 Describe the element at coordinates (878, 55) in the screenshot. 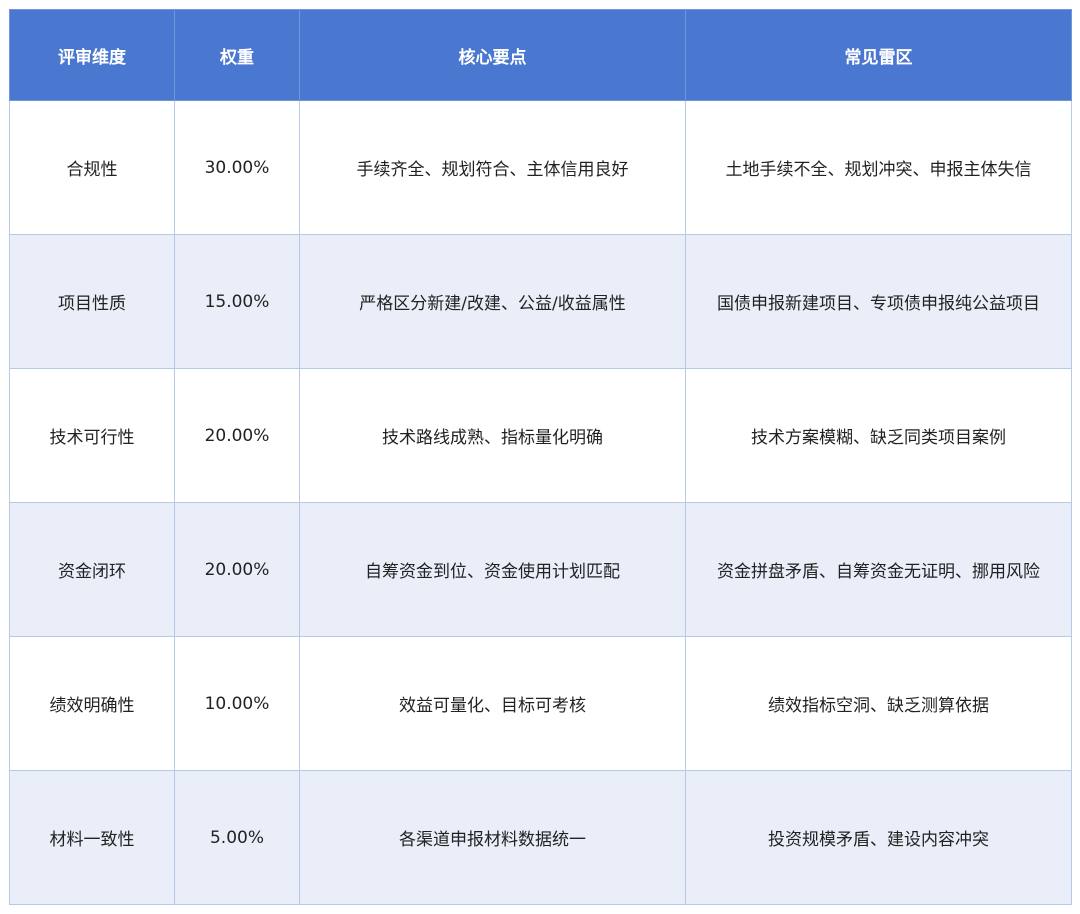

I see `header-cell: 常见雷区` at that location.